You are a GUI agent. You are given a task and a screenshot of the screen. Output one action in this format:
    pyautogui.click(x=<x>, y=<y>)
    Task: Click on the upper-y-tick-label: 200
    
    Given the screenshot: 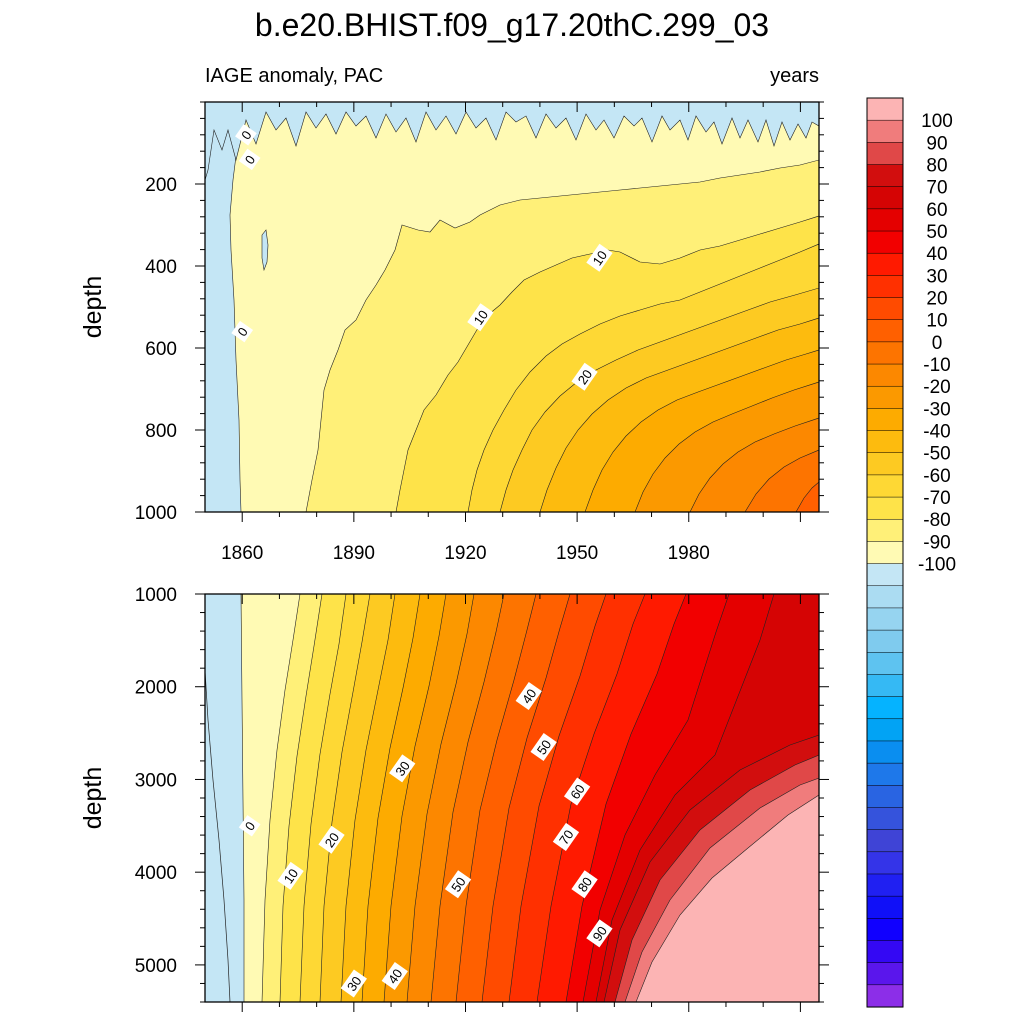 What is the action you would take?
    pyautogui.click(x=161, y=185)
    